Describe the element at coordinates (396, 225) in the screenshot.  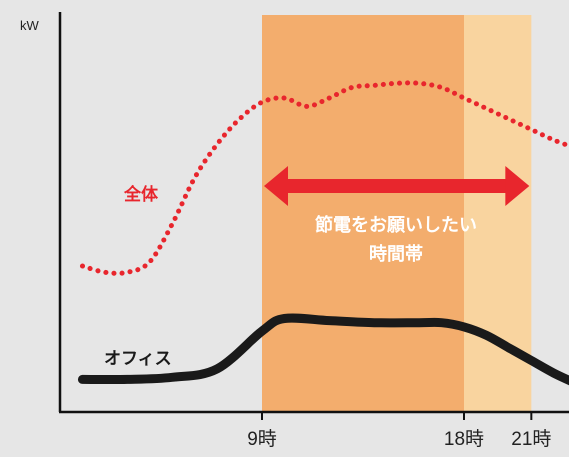
I see `peak-hours-label-line1: 節電をお願いしたい` at that location.